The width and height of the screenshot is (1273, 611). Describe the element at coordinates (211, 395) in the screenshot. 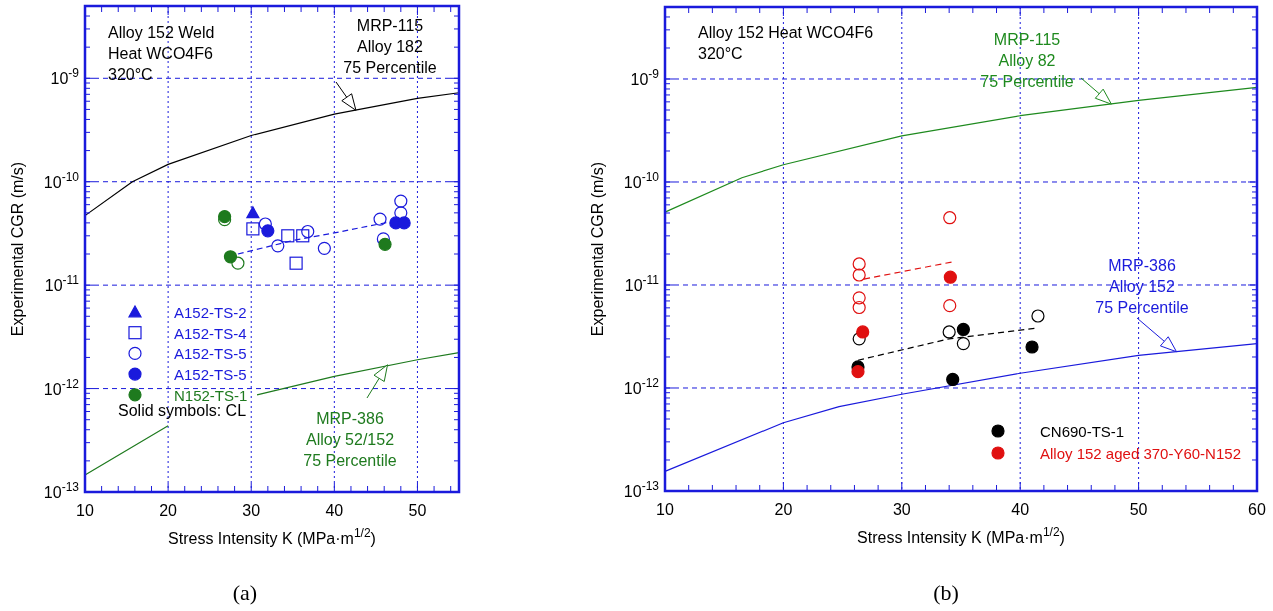

I see `legend-label: N152-TS-1` at that location.